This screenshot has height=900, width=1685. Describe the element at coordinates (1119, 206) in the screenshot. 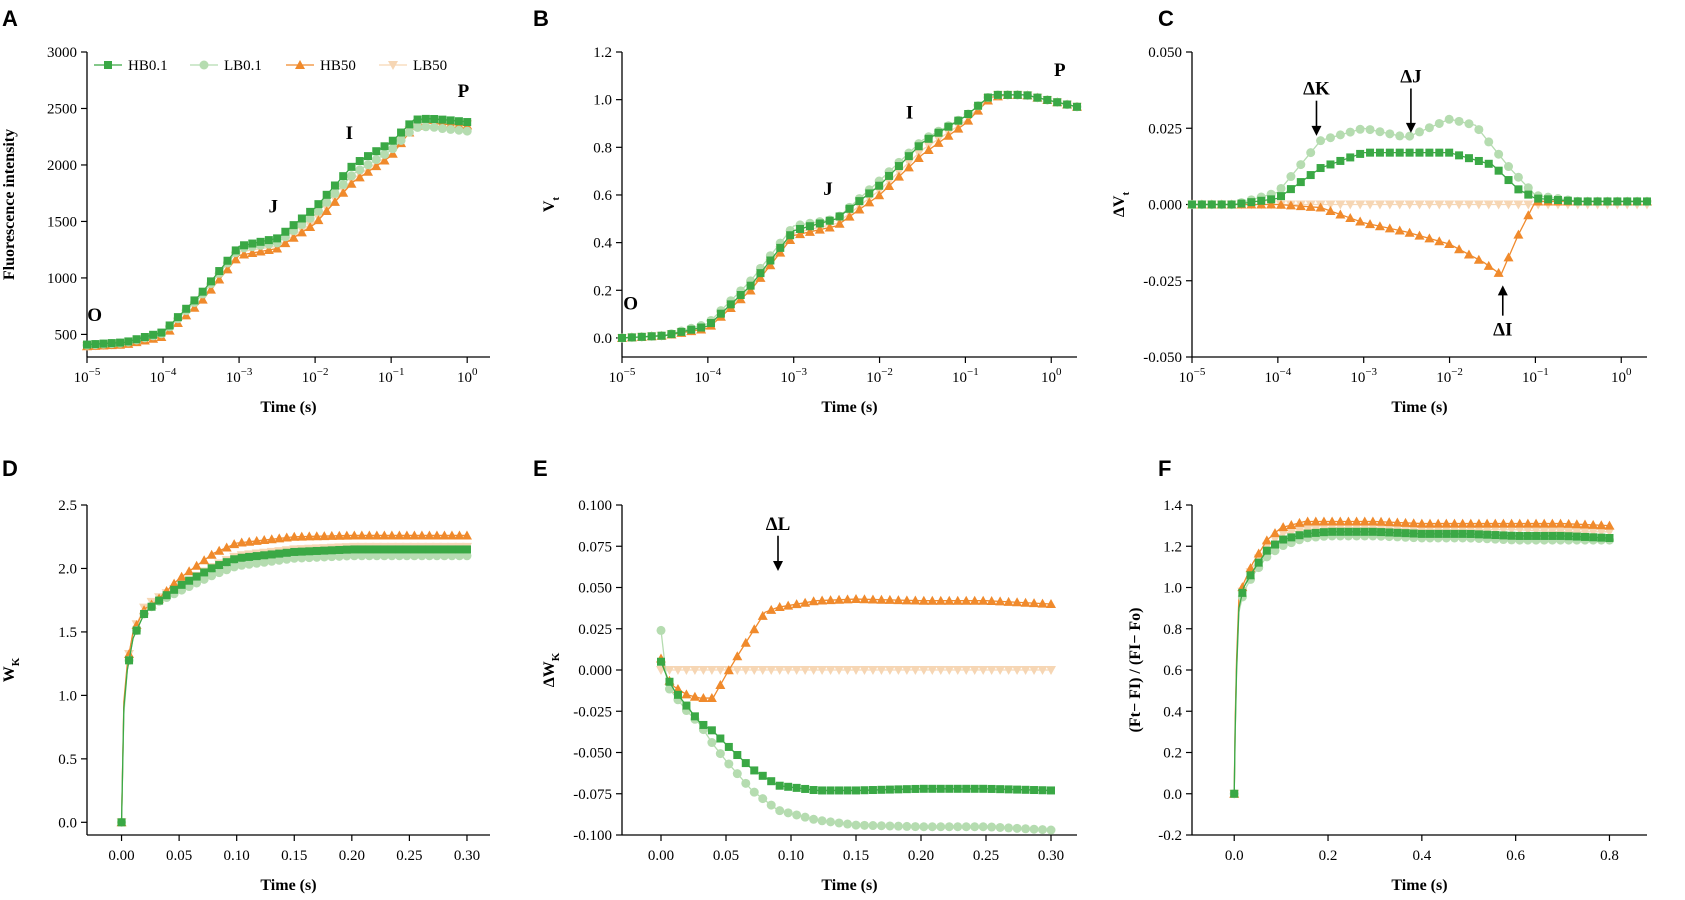

I see `y-axis-label-main: ΔV` at that location.